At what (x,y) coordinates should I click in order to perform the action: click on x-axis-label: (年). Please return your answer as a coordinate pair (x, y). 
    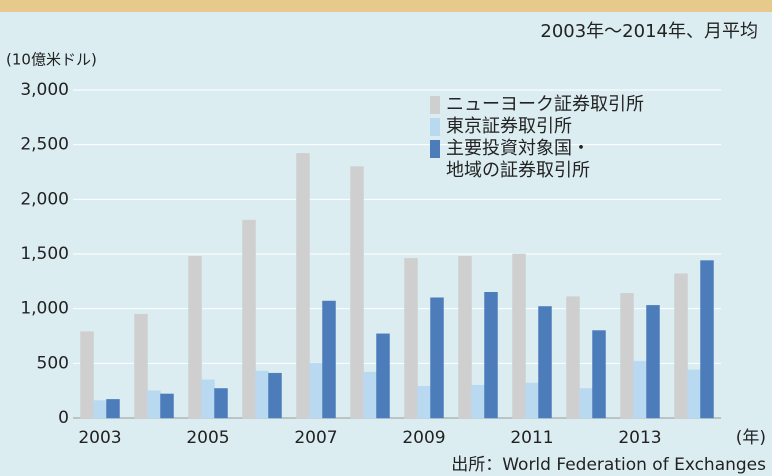
    Looking at the image, I should click on (751, 438).